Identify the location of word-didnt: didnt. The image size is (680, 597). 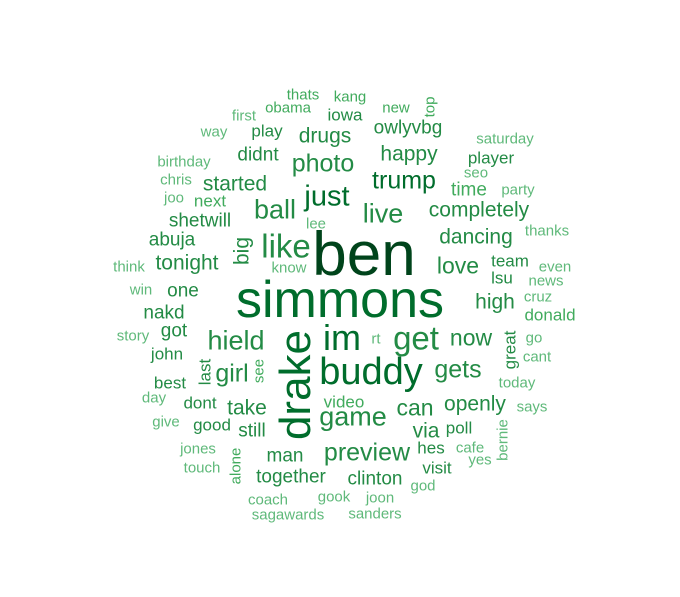
(258, 155).